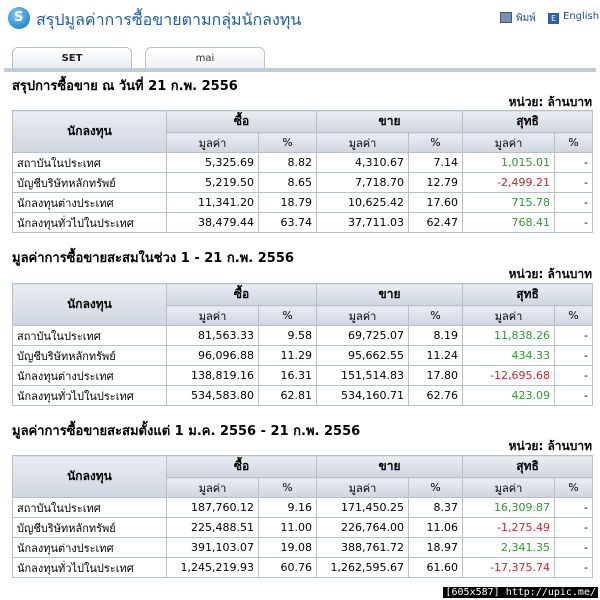  What do you see at coordinates (509, 375) in the screenshot?
I see `net-value: -12,695.68` at bounding box center [509, 375].